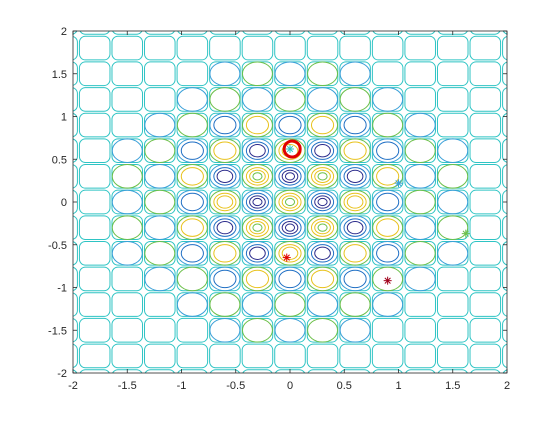  What do you see at coordinates (62, 289) in the screenshot?
I see `y-tick-label: -1` at bounding box center [62, 289].